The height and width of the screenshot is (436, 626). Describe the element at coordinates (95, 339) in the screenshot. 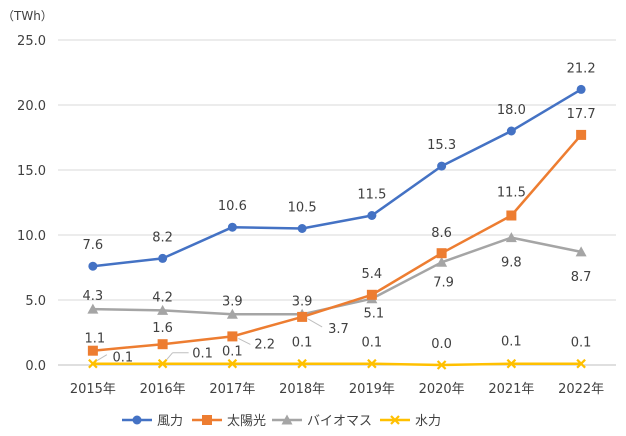

I see `data-label: 1.1` at that location.